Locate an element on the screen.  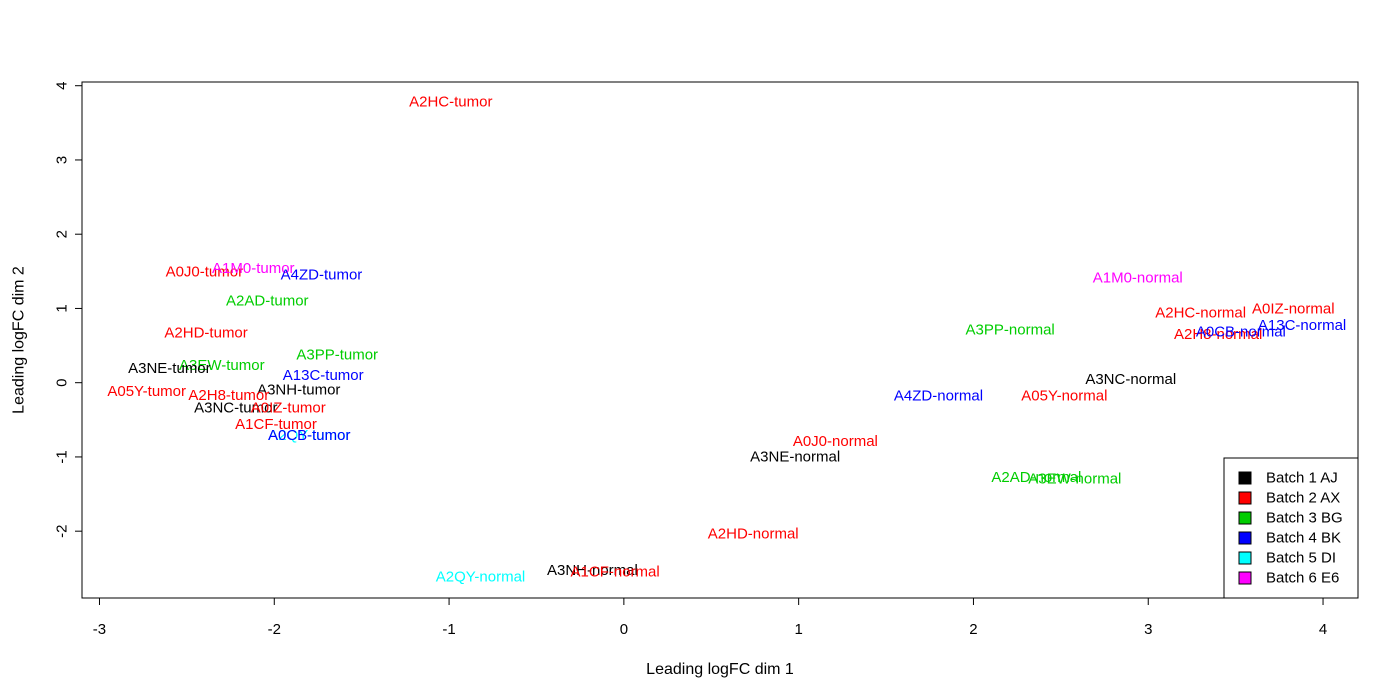
point-label: A3NH-tumor is located at coordinates (298, 390).